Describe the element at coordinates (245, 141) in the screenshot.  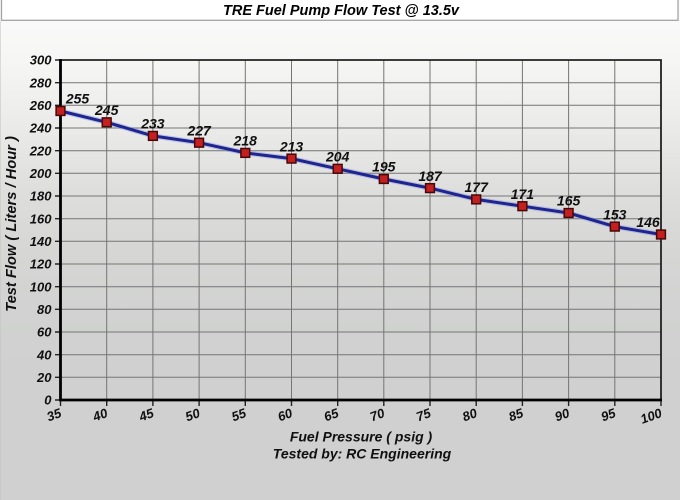
I see `svg-text: 218` at that location.